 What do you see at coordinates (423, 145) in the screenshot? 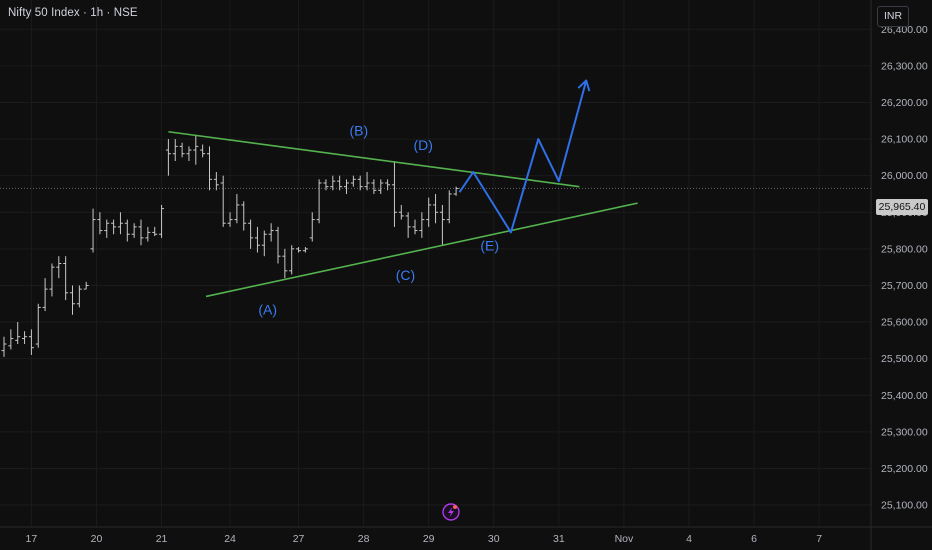
I see `wave-label: (D)` at bounding box center [423, 145].